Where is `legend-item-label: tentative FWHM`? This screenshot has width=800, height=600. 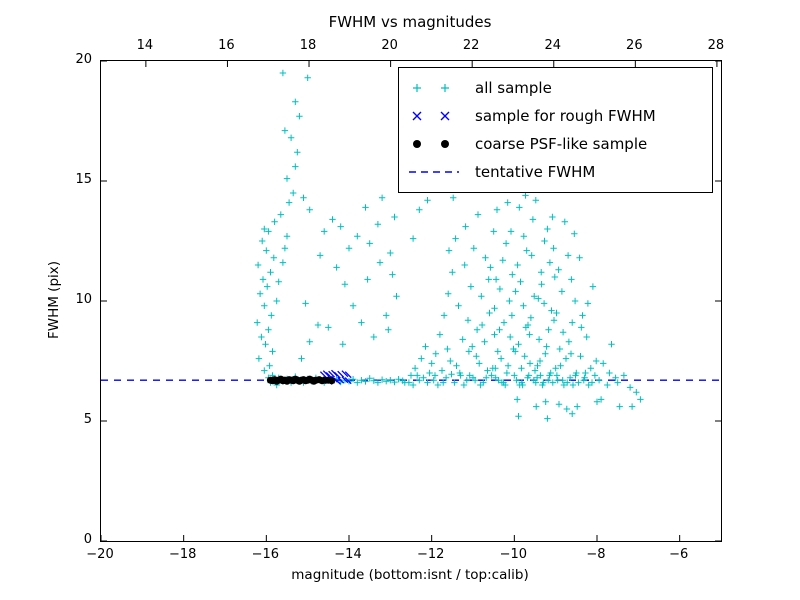
legend-item-label: tentative FWHM is located at coordinates (535, 172).